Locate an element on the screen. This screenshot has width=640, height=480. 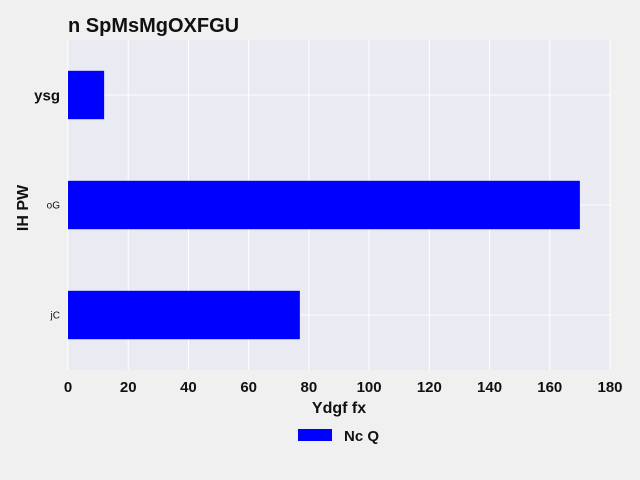
x-tick-label-100: 100 is located at coordinates (369, 387).